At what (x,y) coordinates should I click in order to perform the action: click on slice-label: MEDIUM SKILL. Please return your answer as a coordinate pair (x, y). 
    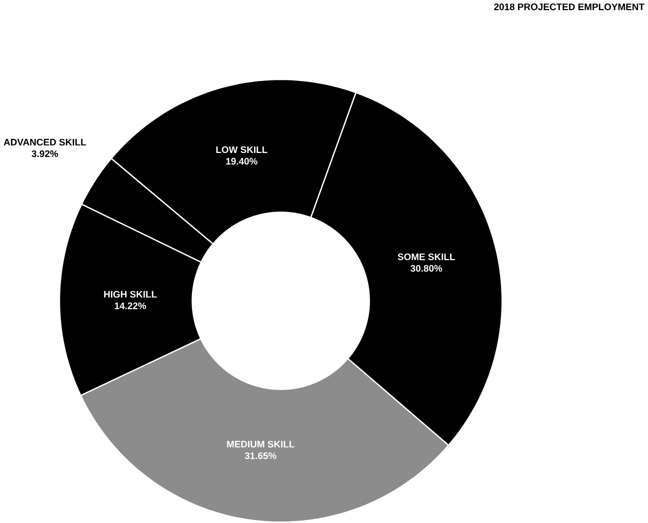
    Looking at the image, I should click on (260, 444).